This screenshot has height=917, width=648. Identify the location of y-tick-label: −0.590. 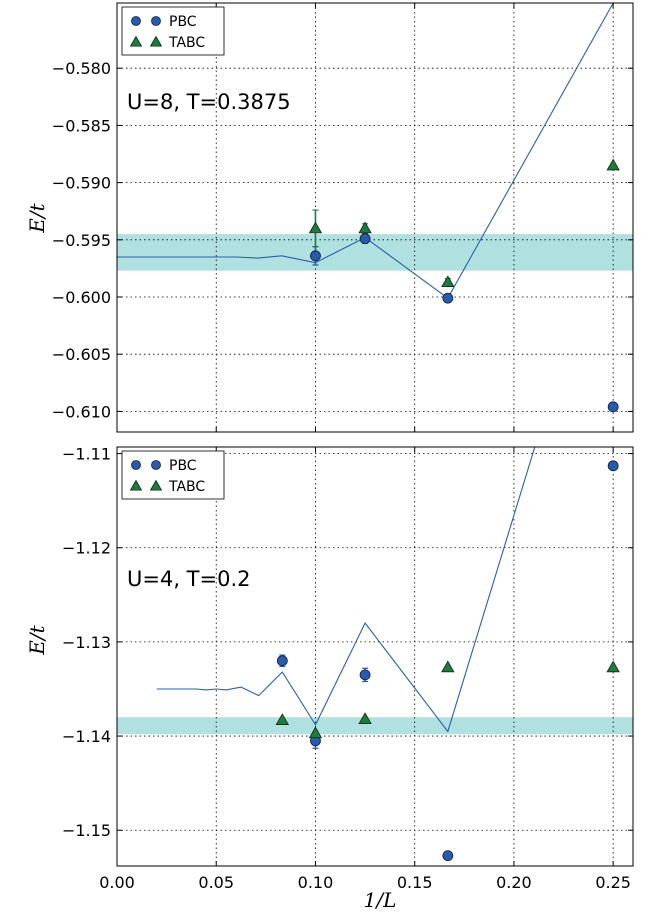
(81, 183).